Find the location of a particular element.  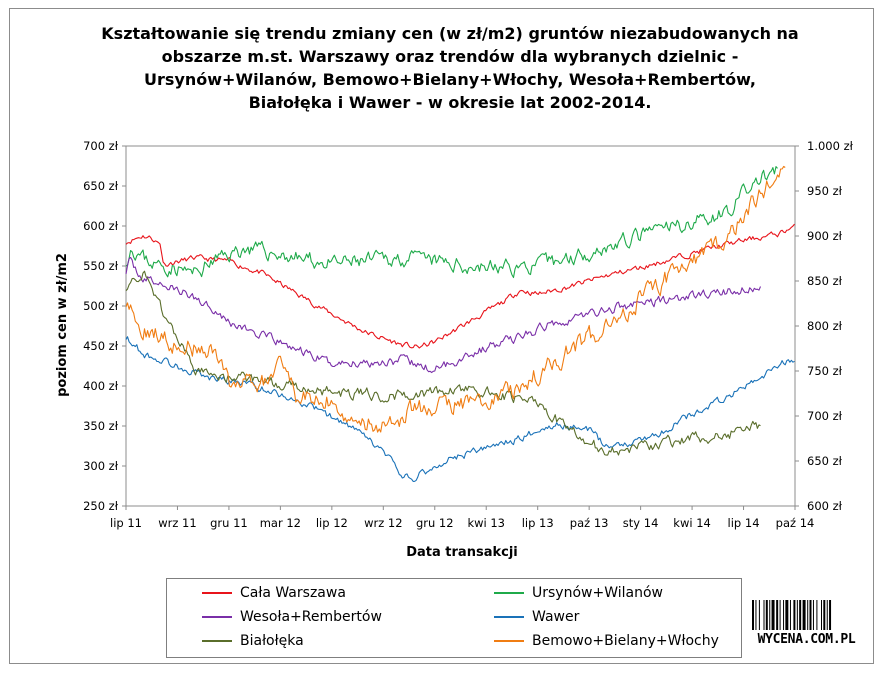

y-left-tick-label: 250 zł is located at coordinates (101, 506).